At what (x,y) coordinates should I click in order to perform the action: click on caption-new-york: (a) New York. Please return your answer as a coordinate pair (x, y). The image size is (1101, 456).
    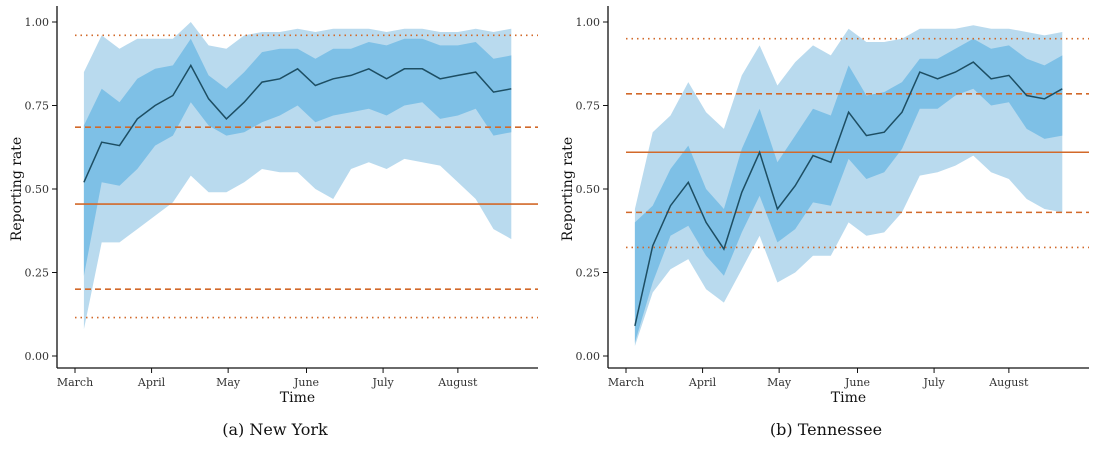
    Looking at the image, I should click on (275, 429).